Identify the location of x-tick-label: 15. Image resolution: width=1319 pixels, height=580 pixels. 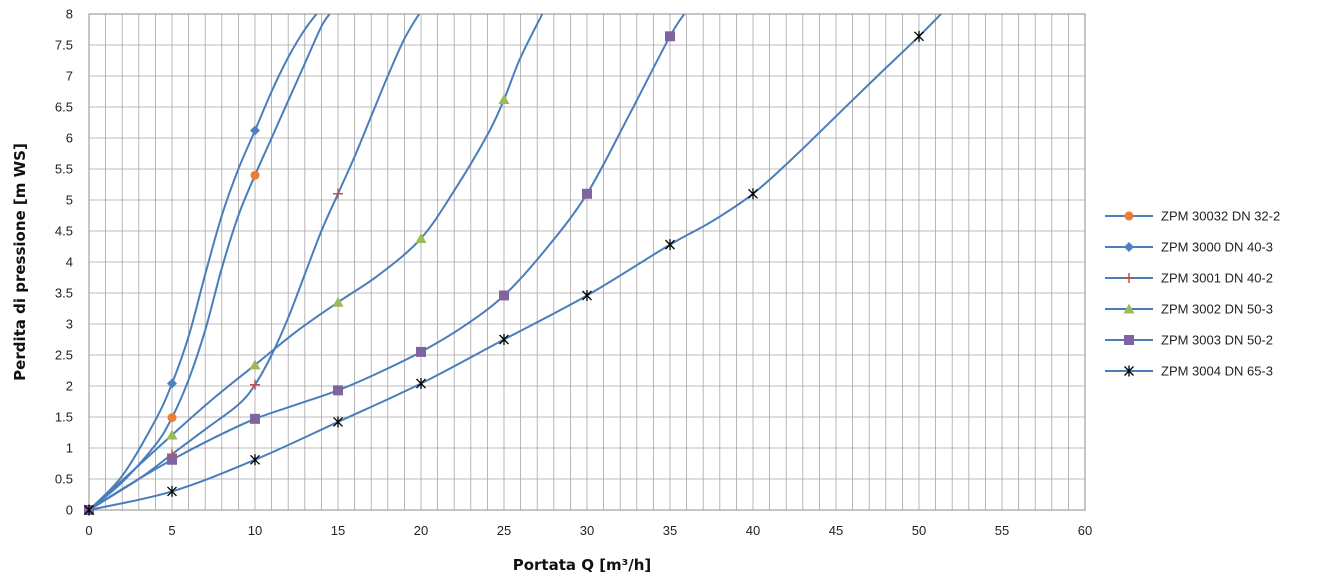
(338, 530).